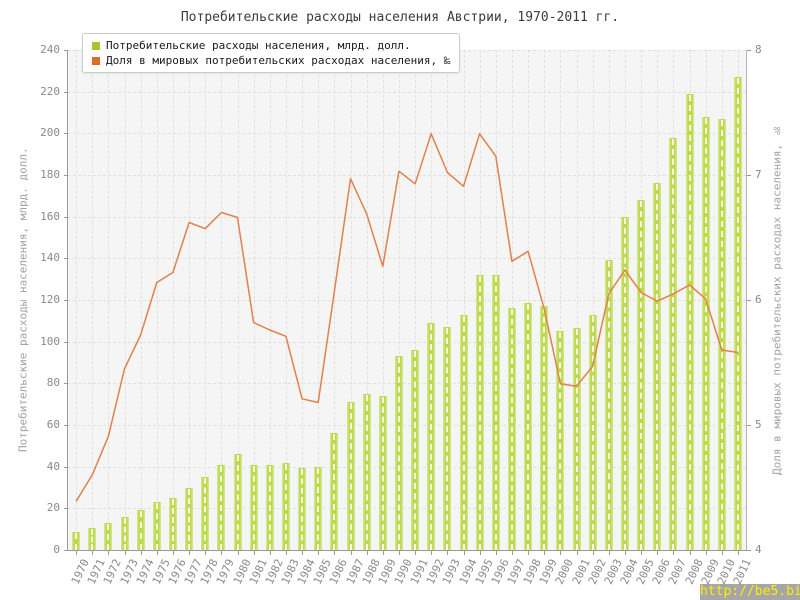 The height and width of the screenshot is (600, 800). What do you see at coordinates (96, 45) in the screenshot?
I see `legend-swatch-bars` at bounding box center [96, 45].